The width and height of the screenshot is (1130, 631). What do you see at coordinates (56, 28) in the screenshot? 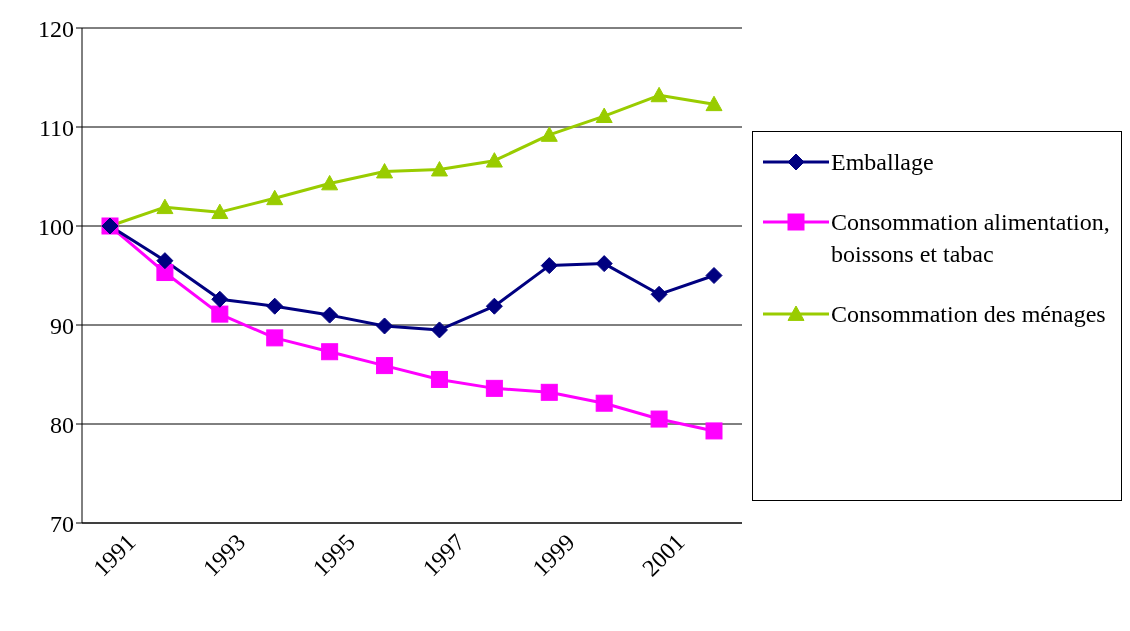
I see `y-tick-label: 120` at bounding box center [56, 28].